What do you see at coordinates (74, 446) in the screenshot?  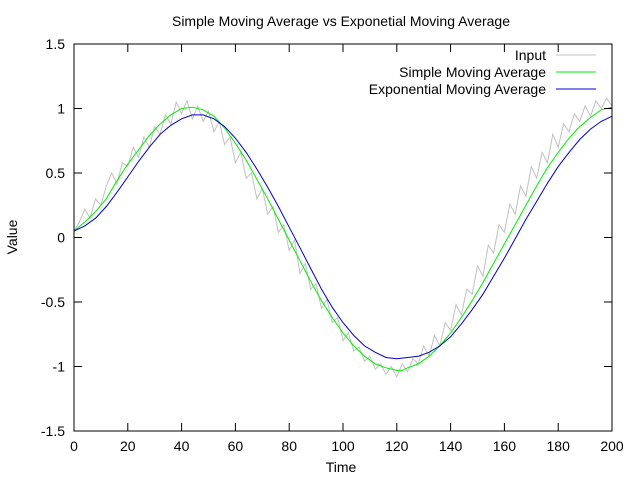 I see `x-tick-label: 0` at bounding box center [74, 446].